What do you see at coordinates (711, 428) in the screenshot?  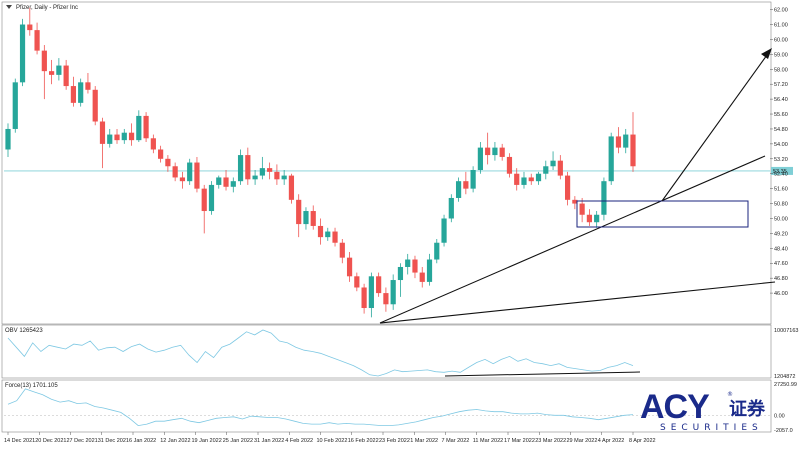 I see `logo-securities: SECURITIES` at bounding box center [711, 428].